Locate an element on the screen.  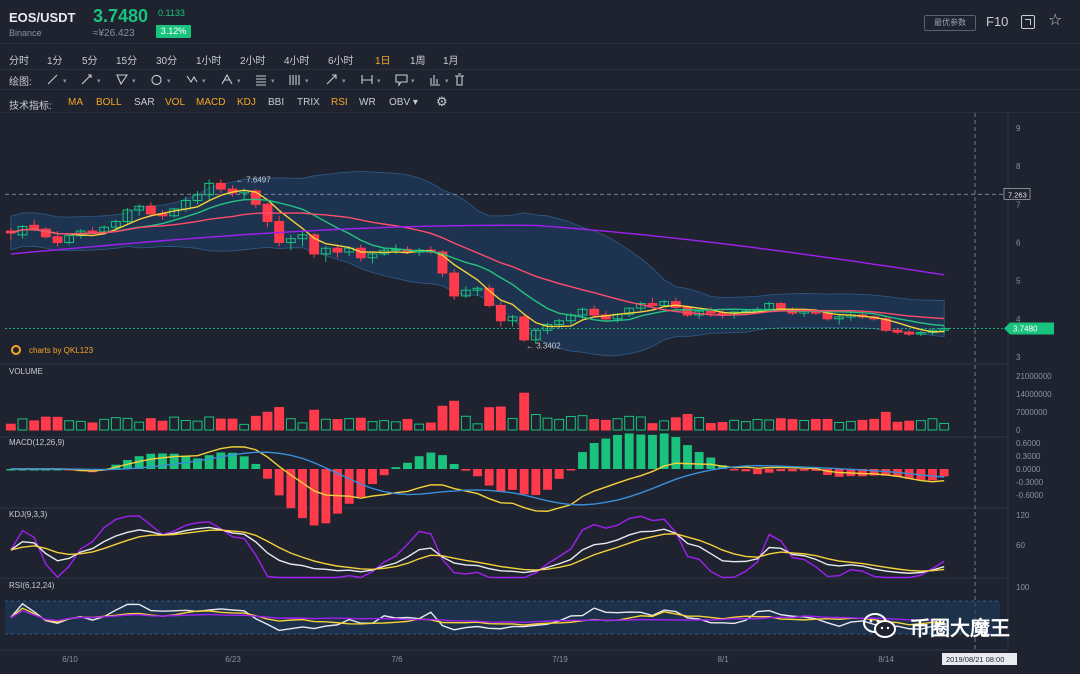
timeframe-9: 1日 is located at coordinates (383, 61).